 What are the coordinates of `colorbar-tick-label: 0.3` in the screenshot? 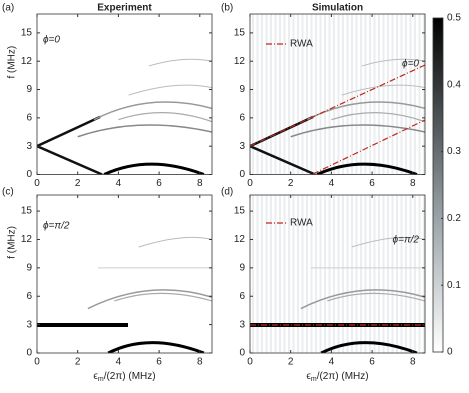 It's located at (454, 151).